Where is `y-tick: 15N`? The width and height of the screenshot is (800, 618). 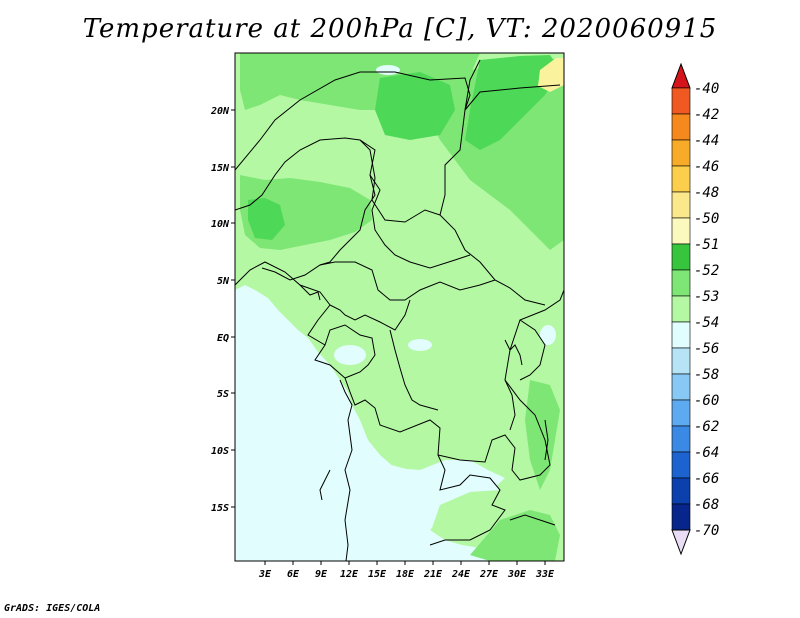 y-tick: 15N is located at coordinates (223, 168).